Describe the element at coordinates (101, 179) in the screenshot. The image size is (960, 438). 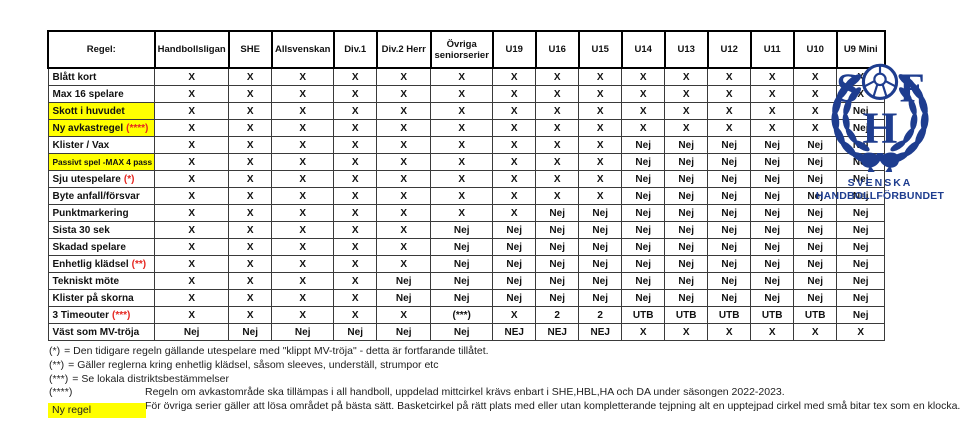
I see `rule-label: Sju utespelare (*)` at that location.